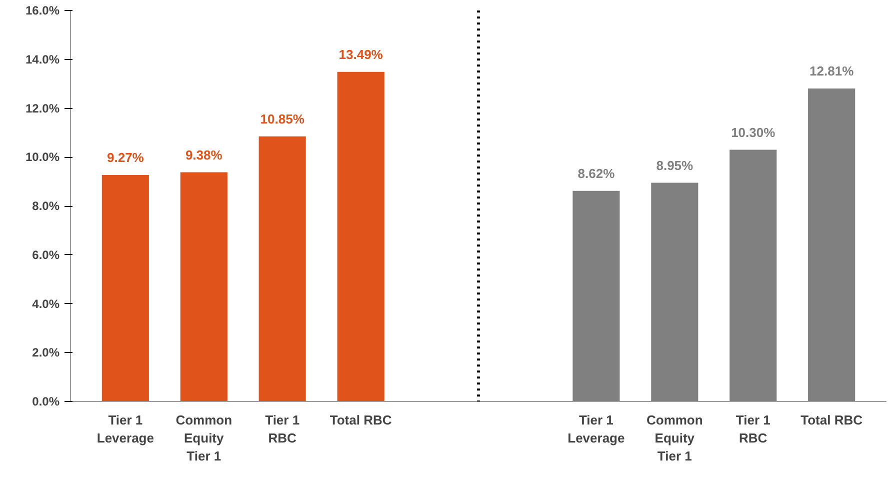  Describe the element at coordinates (46, 353) in the screenshot. I see `y-tick-label: 2.0%` at that location.